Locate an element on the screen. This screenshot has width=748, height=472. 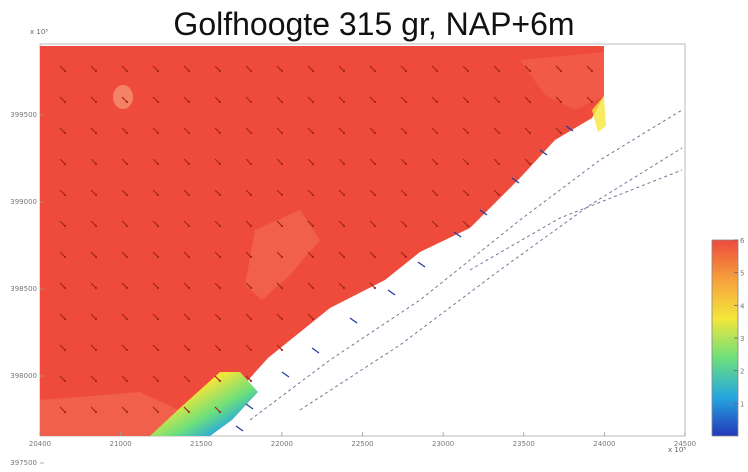
shallow-band is located at coordinates (204, 404).